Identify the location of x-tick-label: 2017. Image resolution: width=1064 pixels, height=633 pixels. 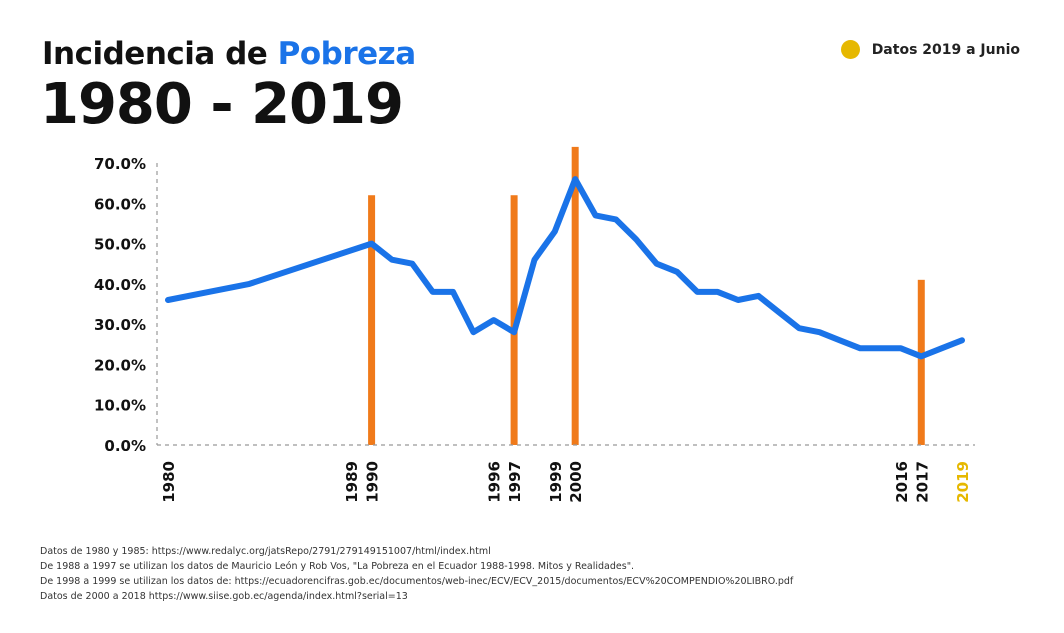
(922, 482).